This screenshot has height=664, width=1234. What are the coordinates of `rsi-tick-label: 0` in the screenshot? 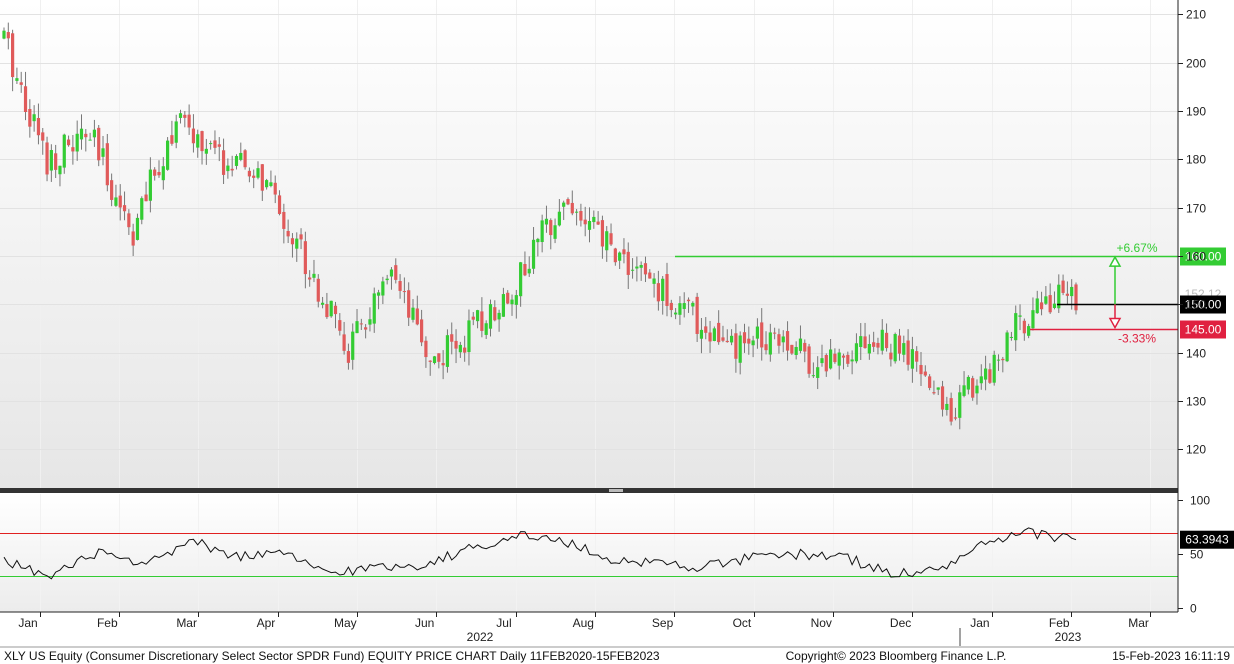 It's located at (1193, 609).